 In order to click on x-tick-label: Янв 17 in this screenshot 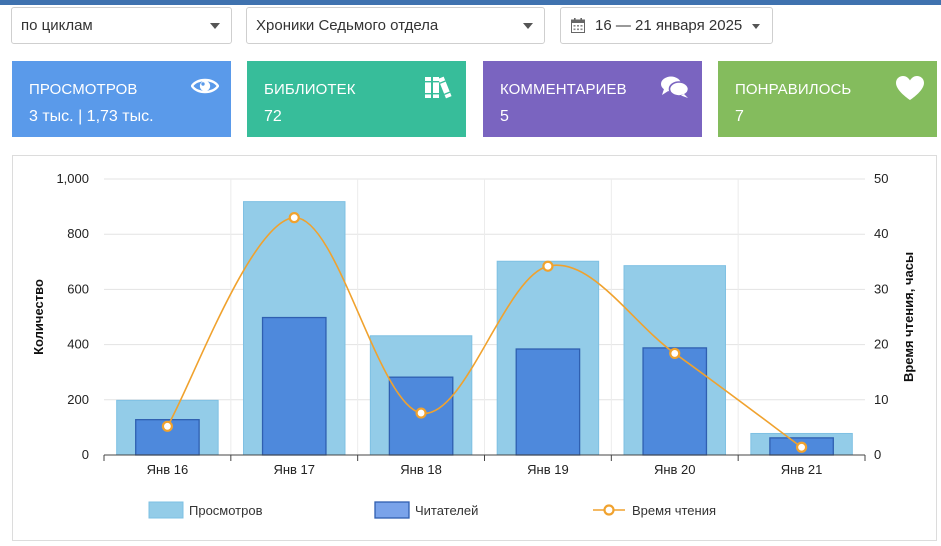, I will do `click(294, 469)`.